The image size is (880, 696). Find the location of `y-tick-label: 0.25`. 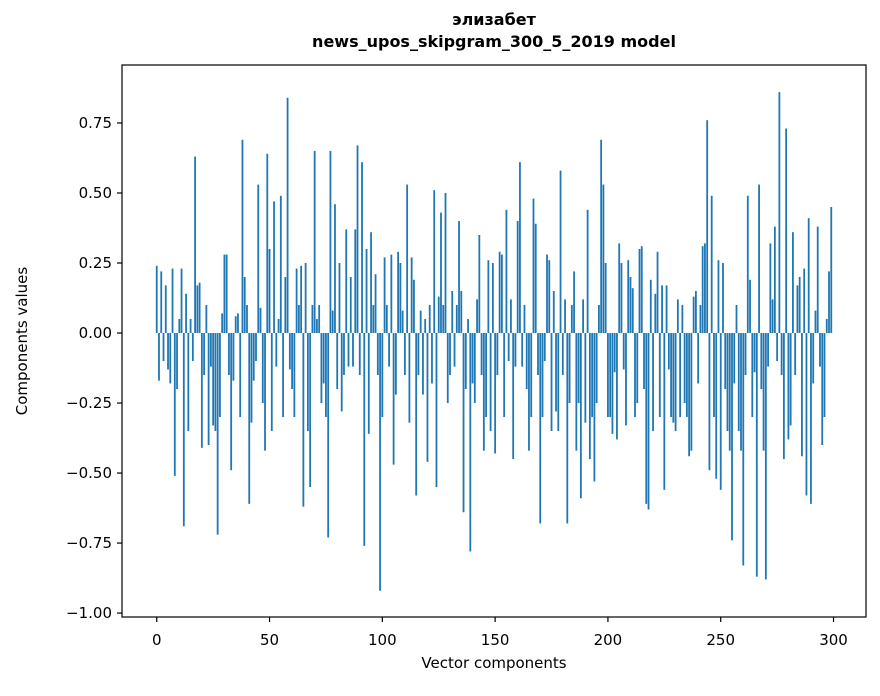

y-tick-label: 0.25 is located at coordinates (95, 263).